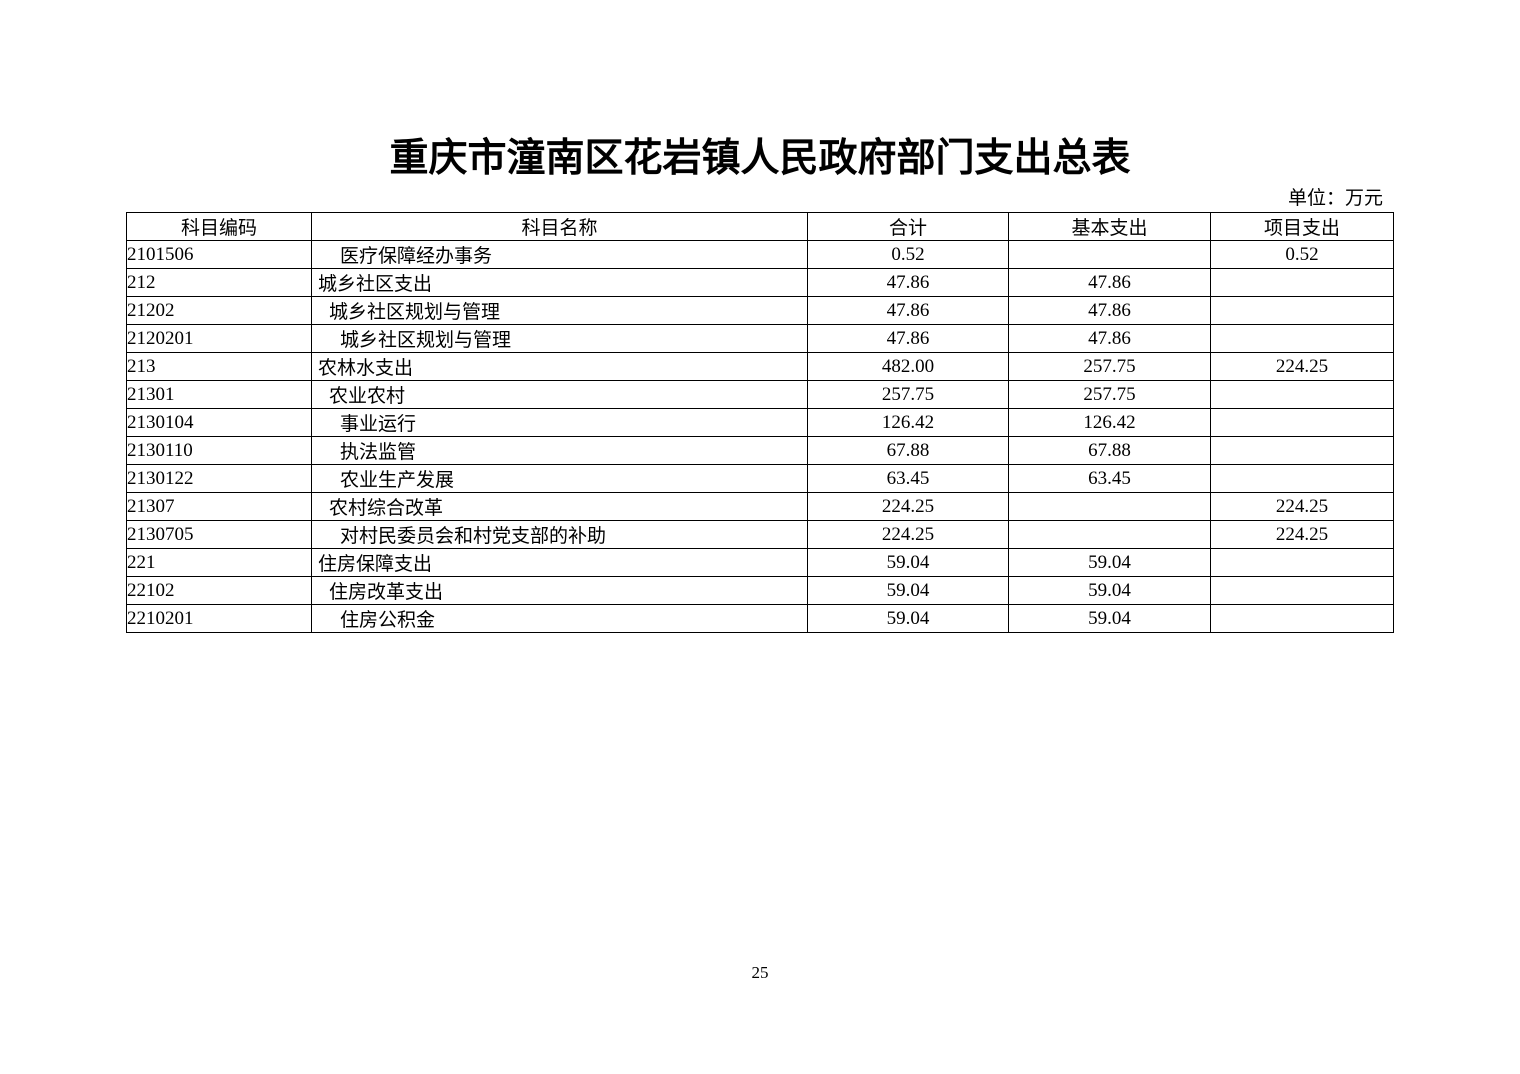 Image resolution: width=1520 pixels, height=1074 pixels. Describe the element at coordinates (908, 254) in the screenshot. I see `cell-total: 0.52` at that location.